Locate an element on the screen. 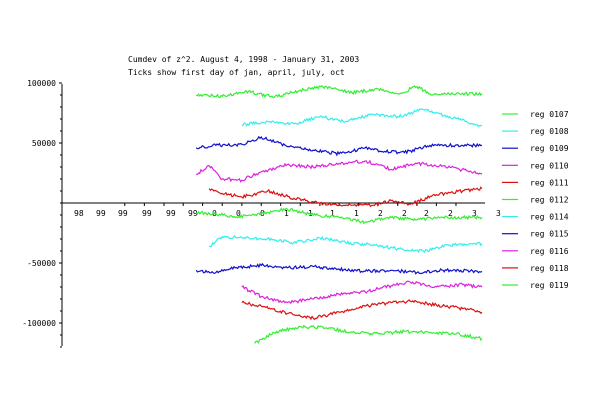 This screenshot has height=400, width=600. x-tick-label: 98 is located at coordinates (79, 213).